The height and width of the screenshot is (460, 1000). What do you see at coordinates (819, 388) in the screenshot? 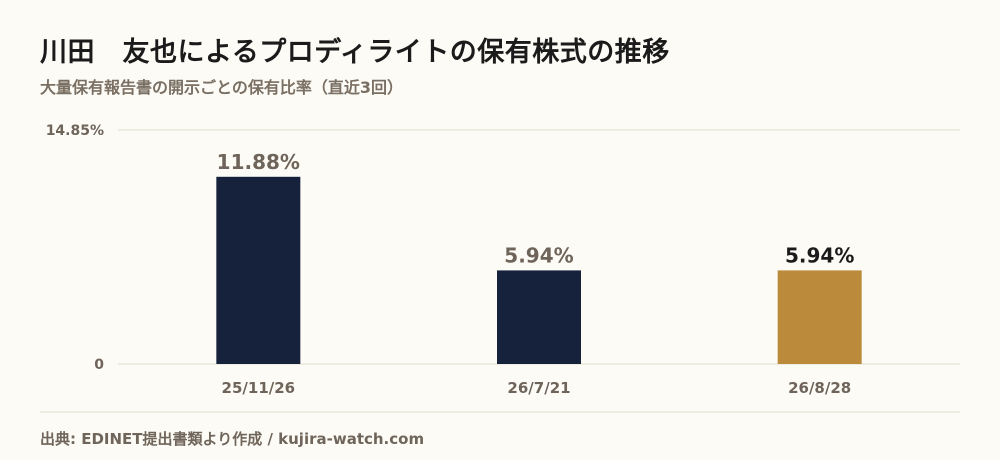
I see `x-tick-label: 26/8/28` at bounding box center [819, 388].